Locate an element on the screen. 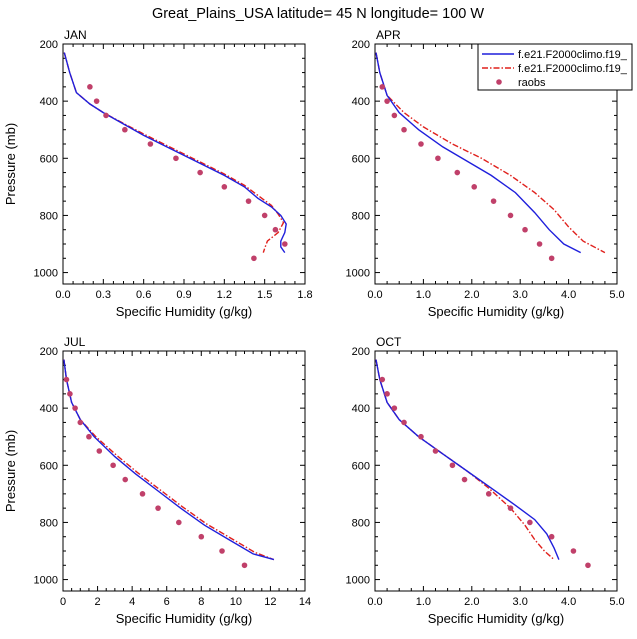  x-tick-label: 1.8 is located at coordinates (304, 295).